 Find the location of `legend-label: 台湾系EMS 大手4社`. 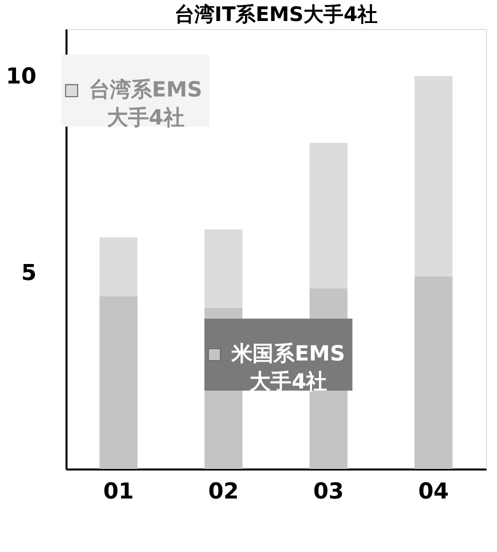

legend-label: 台湾系EMS 大手4社 is located at coordinates (145, 104).